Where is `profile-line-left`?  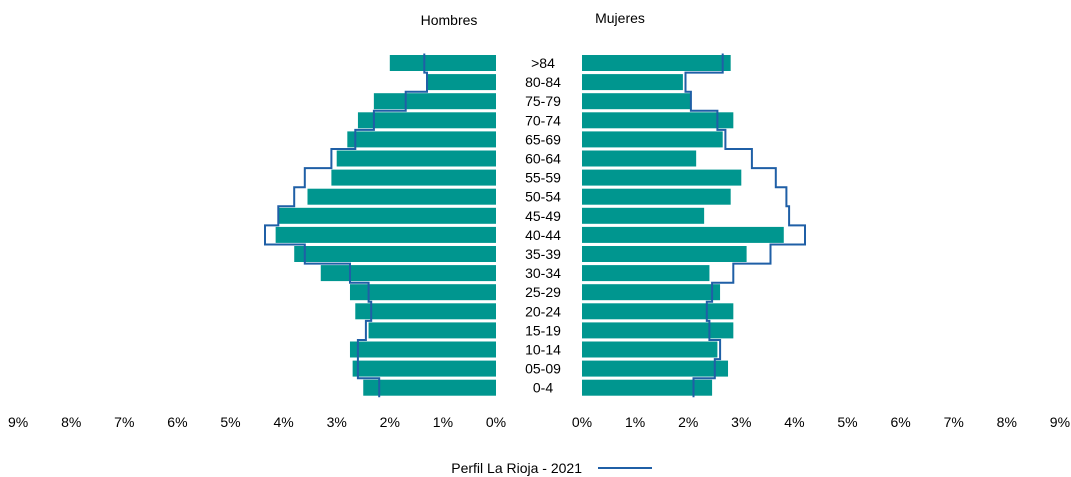 profile-line-left is located at coordinates (346, 225).